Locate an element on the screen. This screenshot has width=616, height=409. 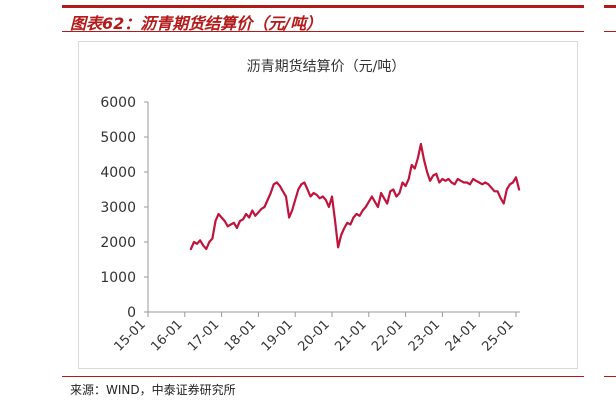
adjacent-figure-rule-bottom is located at coordinates (610, 376).